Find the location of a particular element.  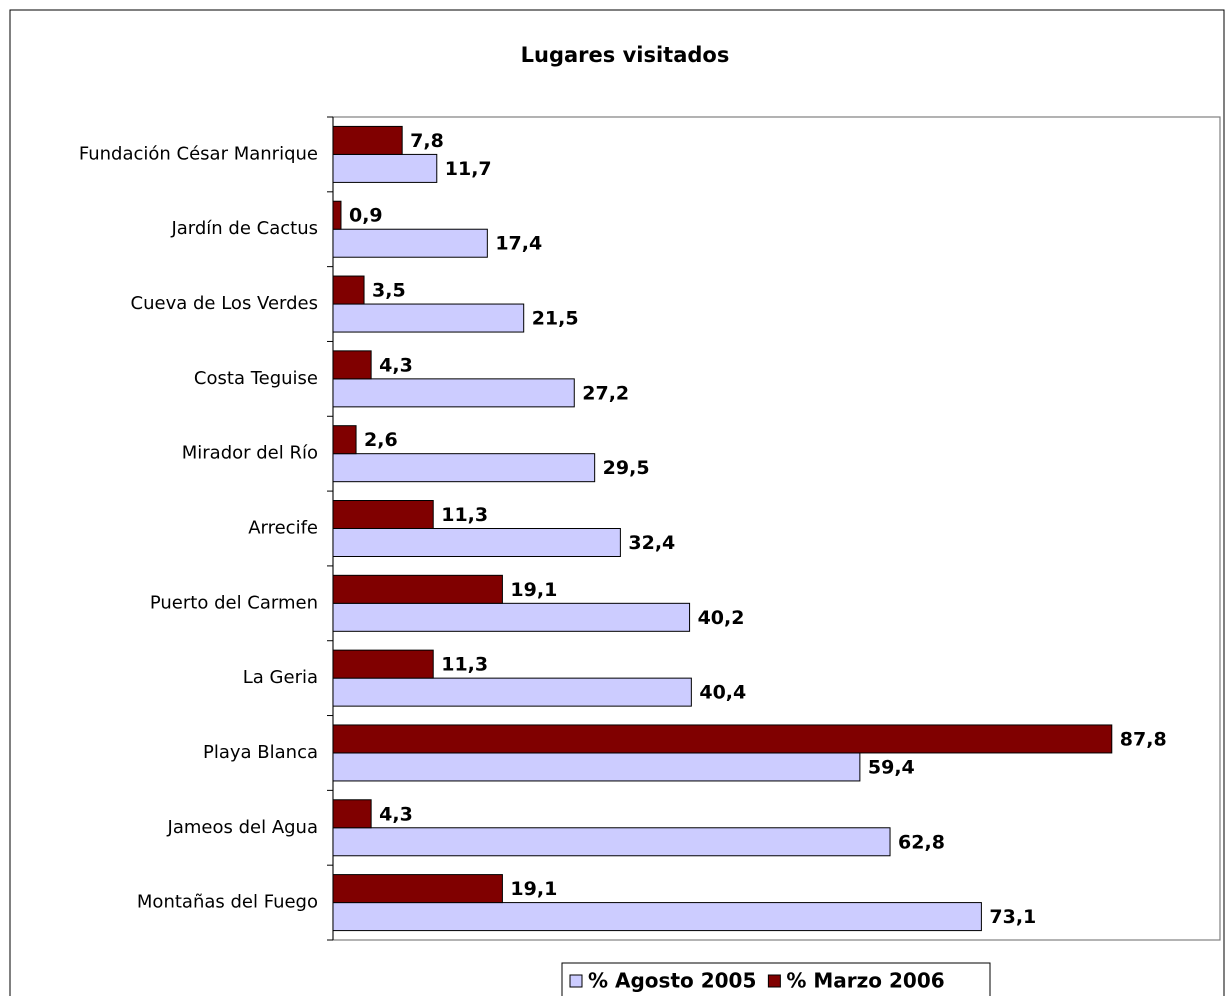

data-label: 87,8 is located at coordinates (1143, 739).